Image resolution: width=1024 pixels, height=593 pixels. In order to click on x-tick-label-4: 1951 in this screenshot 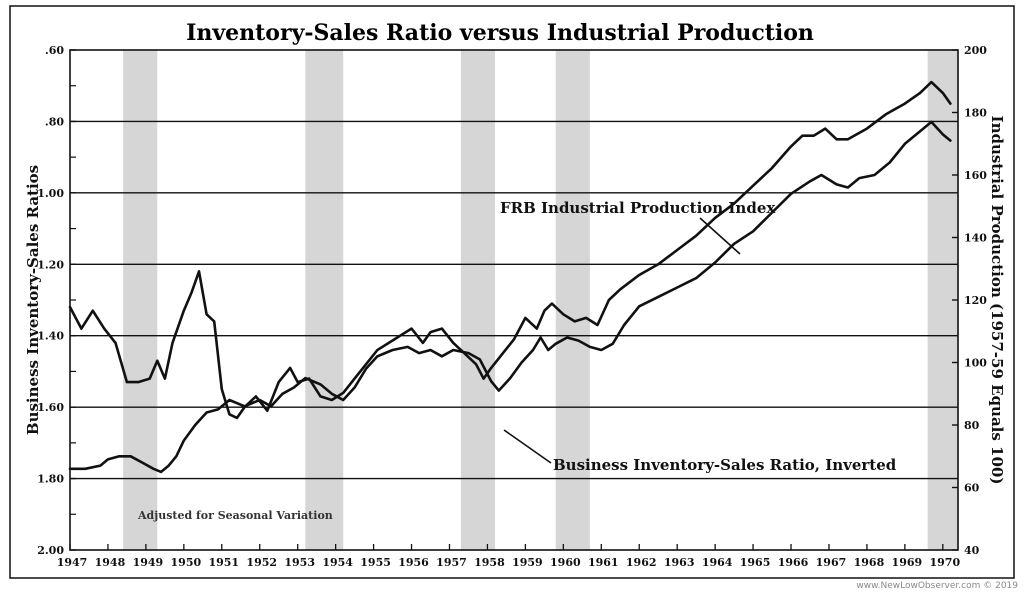, I will do `click(223, 562)`.